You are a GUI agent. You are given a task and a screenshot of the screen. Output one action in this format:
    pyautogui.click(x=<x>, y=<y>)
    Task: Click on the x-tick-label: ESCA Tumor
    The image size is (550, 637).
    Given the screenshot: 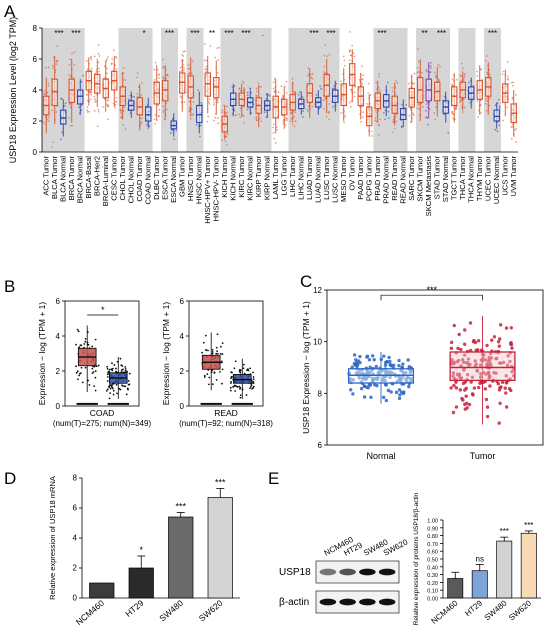 What is the action you would take?
    pyautogui.click(x=164, y=178)
    